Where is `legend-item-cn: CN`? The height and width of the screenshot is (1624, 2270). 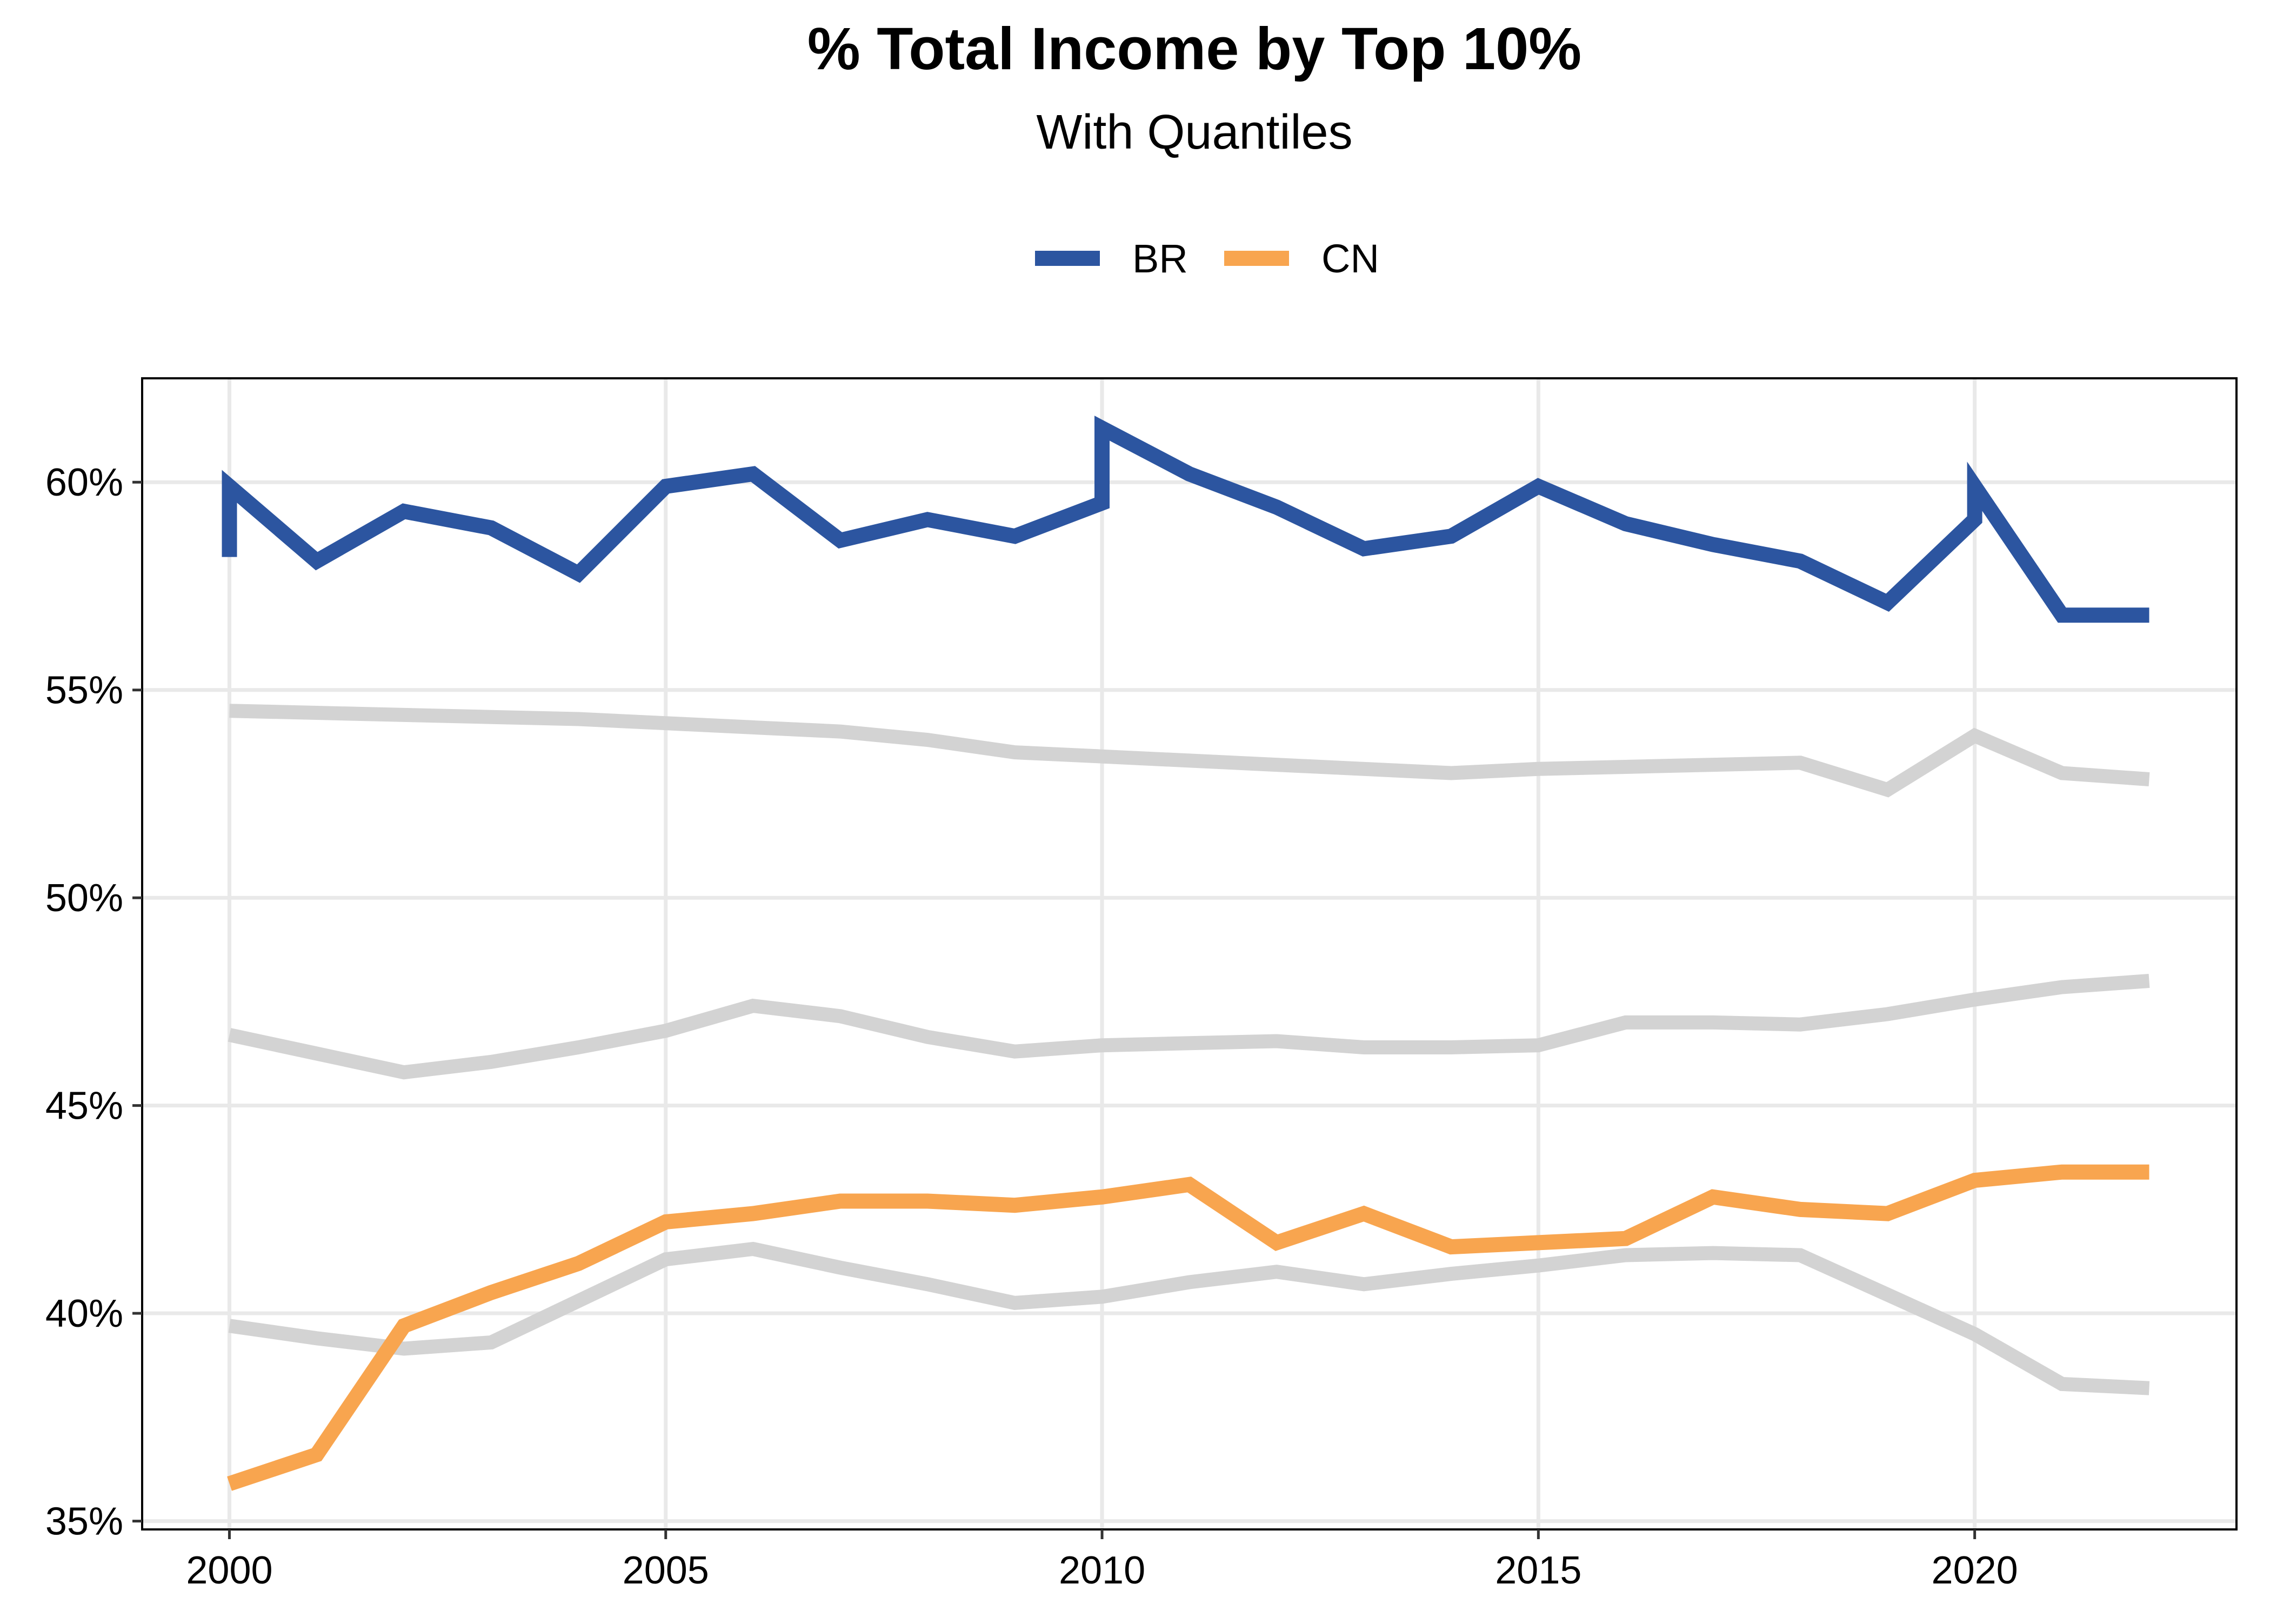
legend-item-cn: CN is located at coordinates (1301, 258).